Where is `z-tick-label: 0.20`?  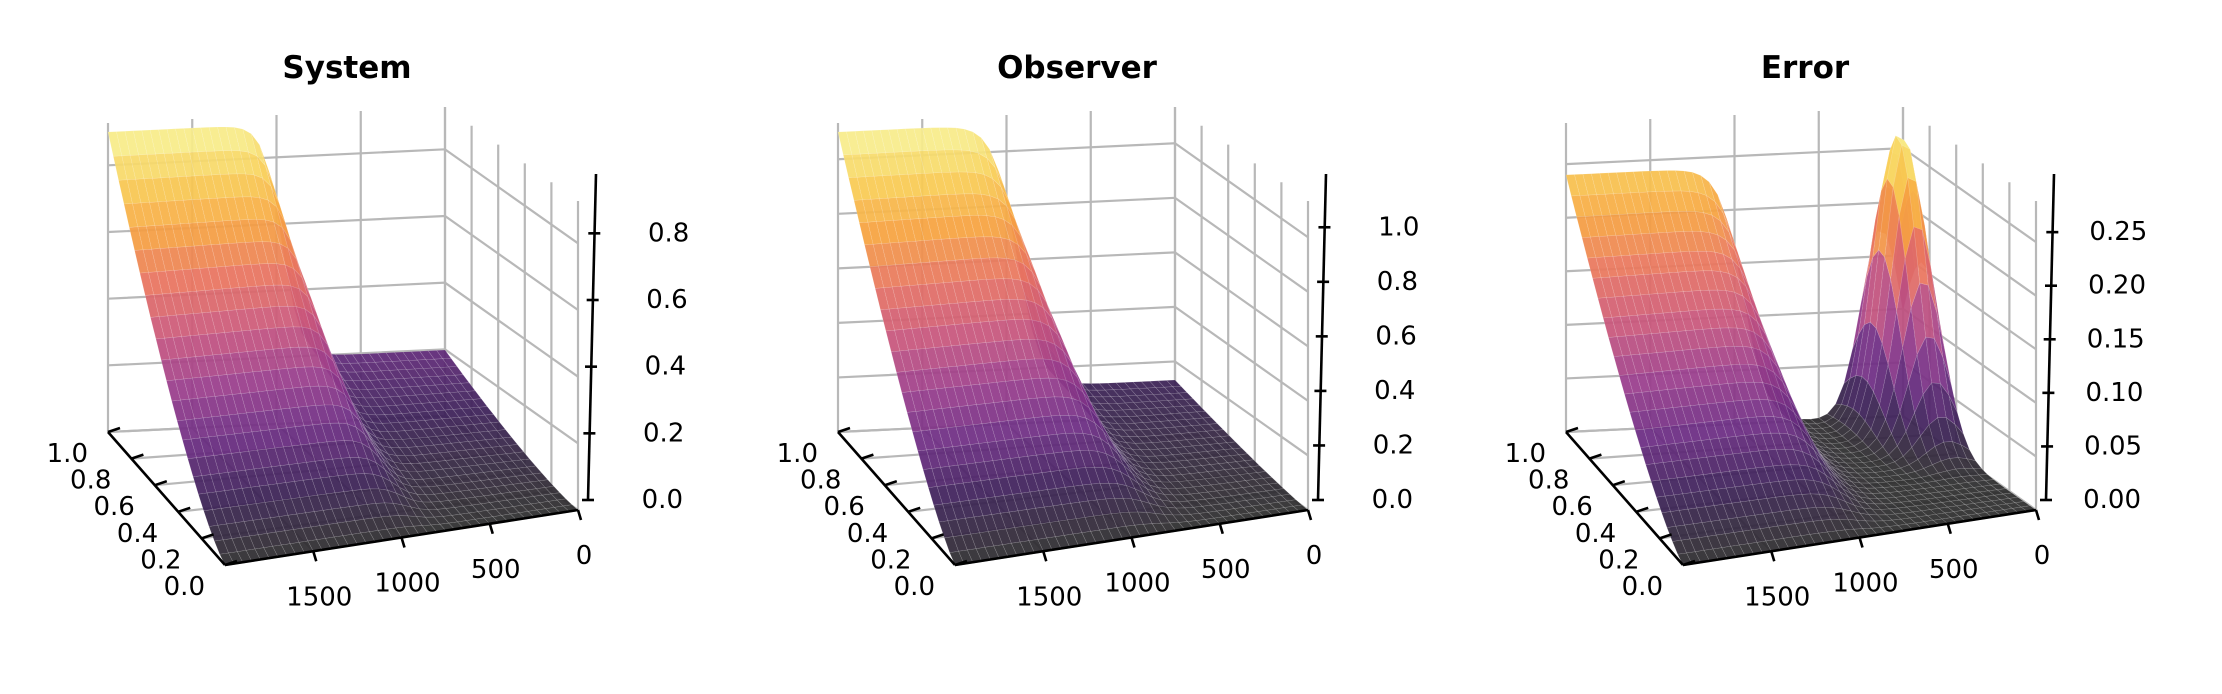 z-tick-label: 0.20 is located at coordinates (2117, 286).